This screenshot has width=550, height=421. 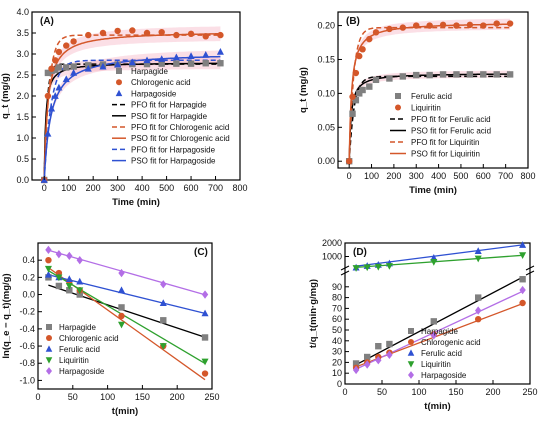 What do you see at coordinates (337, 362) in the screenshot?
I see `y-tick-label: 20` at bounding box center [337, 362].